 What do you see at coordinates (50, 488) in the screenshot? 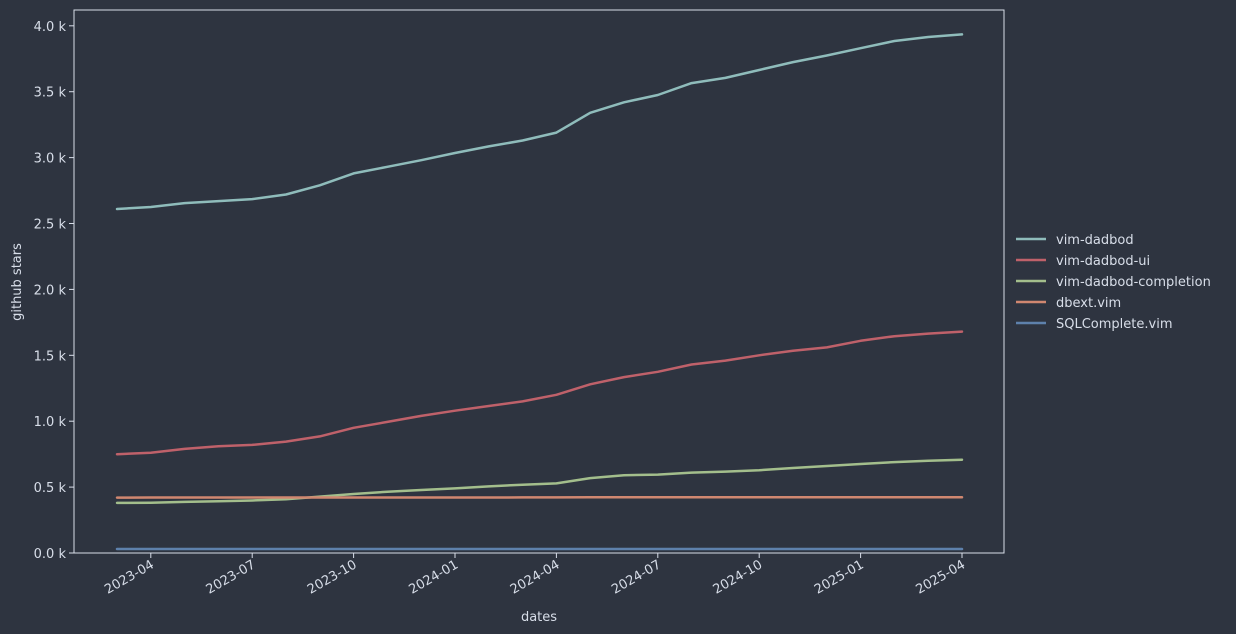
I see `y-tick-label: 0.5 k` at bounding box center [50, 488].